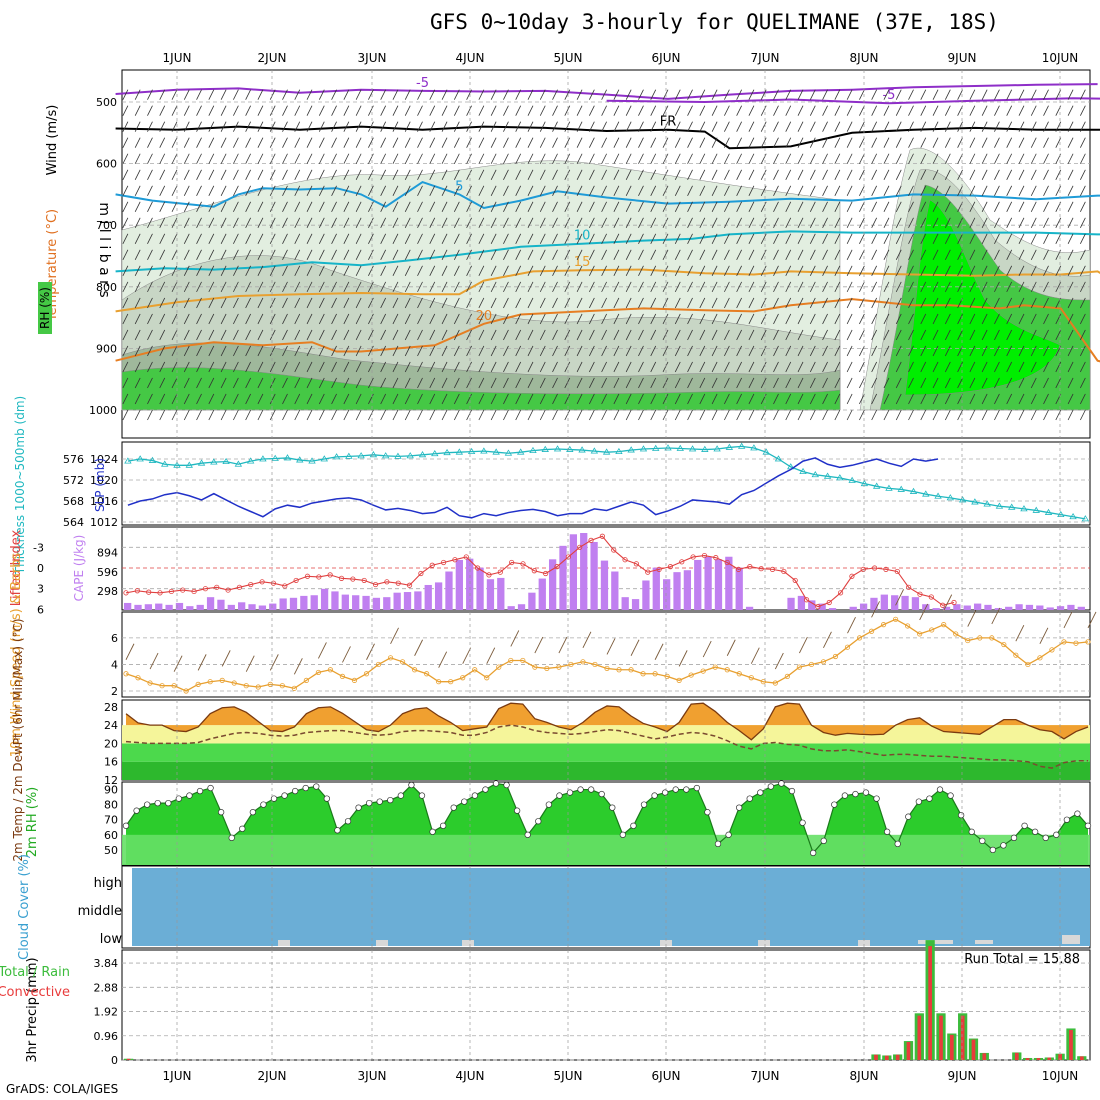 Image resolution: width=1100 pixels, height=1100 pixels. I want to click on thickness-point, so click(975, 501).